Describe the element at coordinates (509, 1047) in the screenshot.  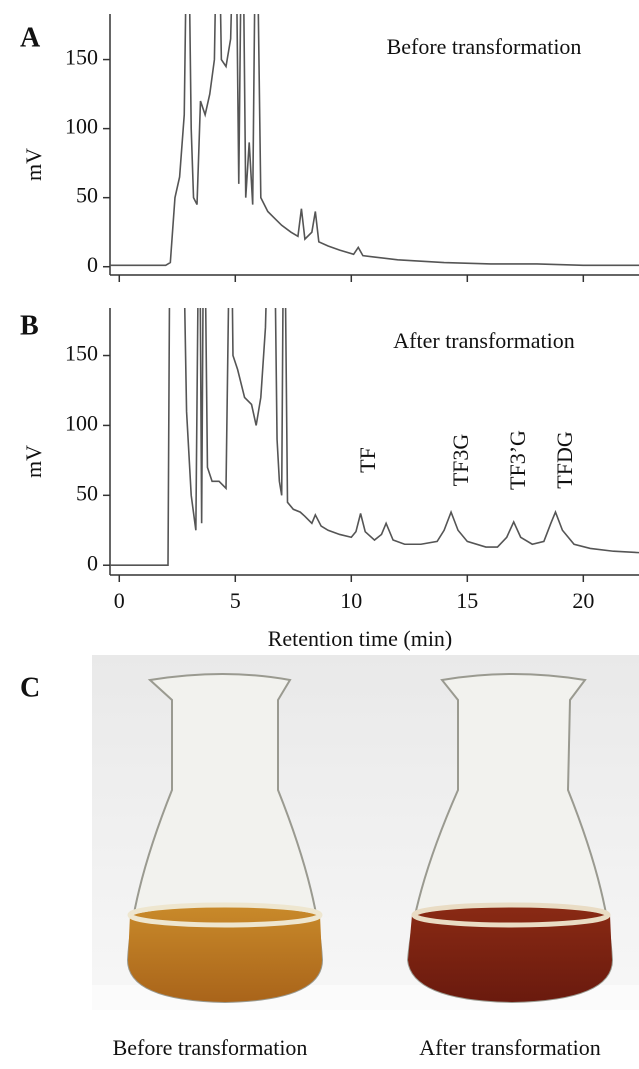
I see `photo-caption: After transformation` at that location.